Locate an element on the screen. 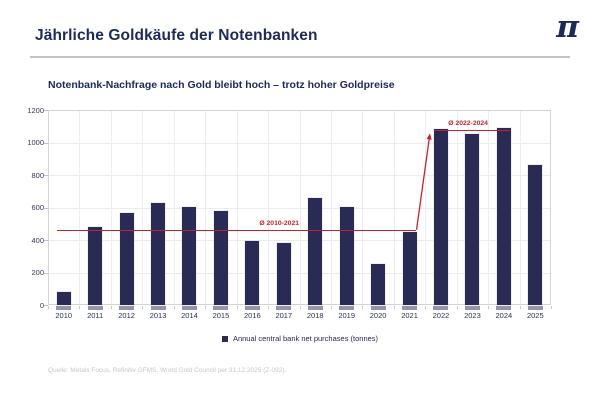 This screenshot has width=600, height=415. x-axis-label: 2014 is located at coordinates (189, 315).